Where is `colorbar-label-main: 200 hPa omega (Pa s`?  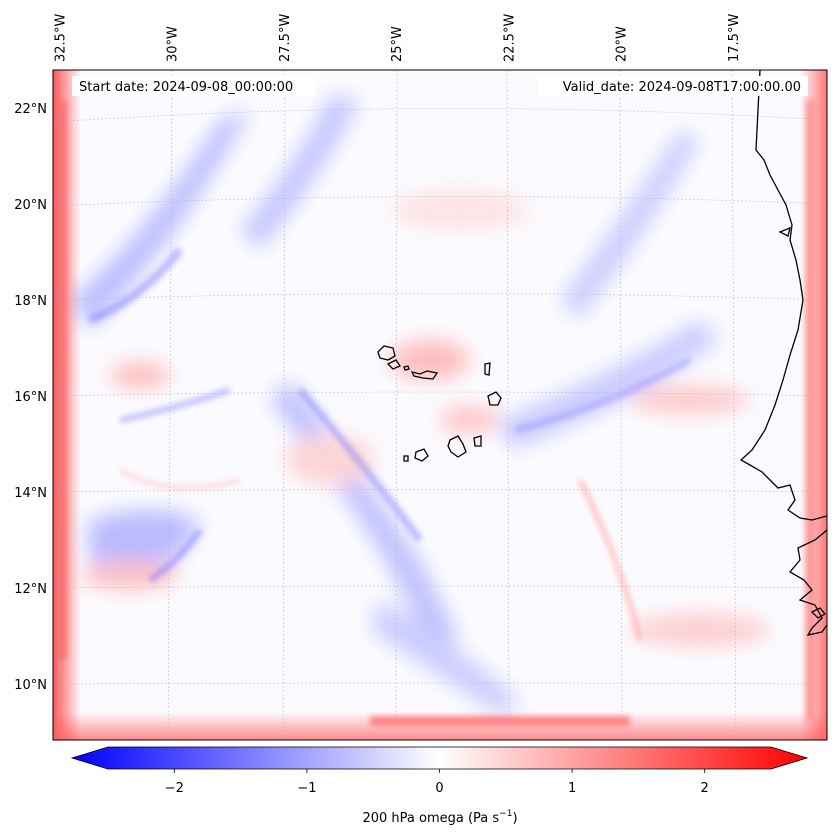
colorbar-label-main: 200 hPa omega (Pa s is located at coordinates (430, 818).